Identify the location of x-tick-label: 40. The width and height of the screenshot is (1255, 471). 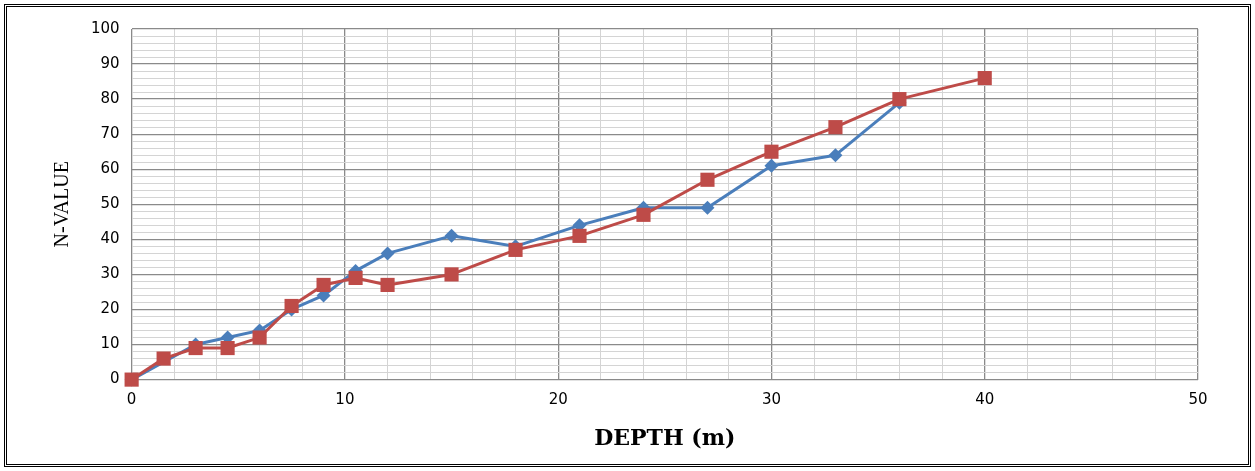
(985, 399).